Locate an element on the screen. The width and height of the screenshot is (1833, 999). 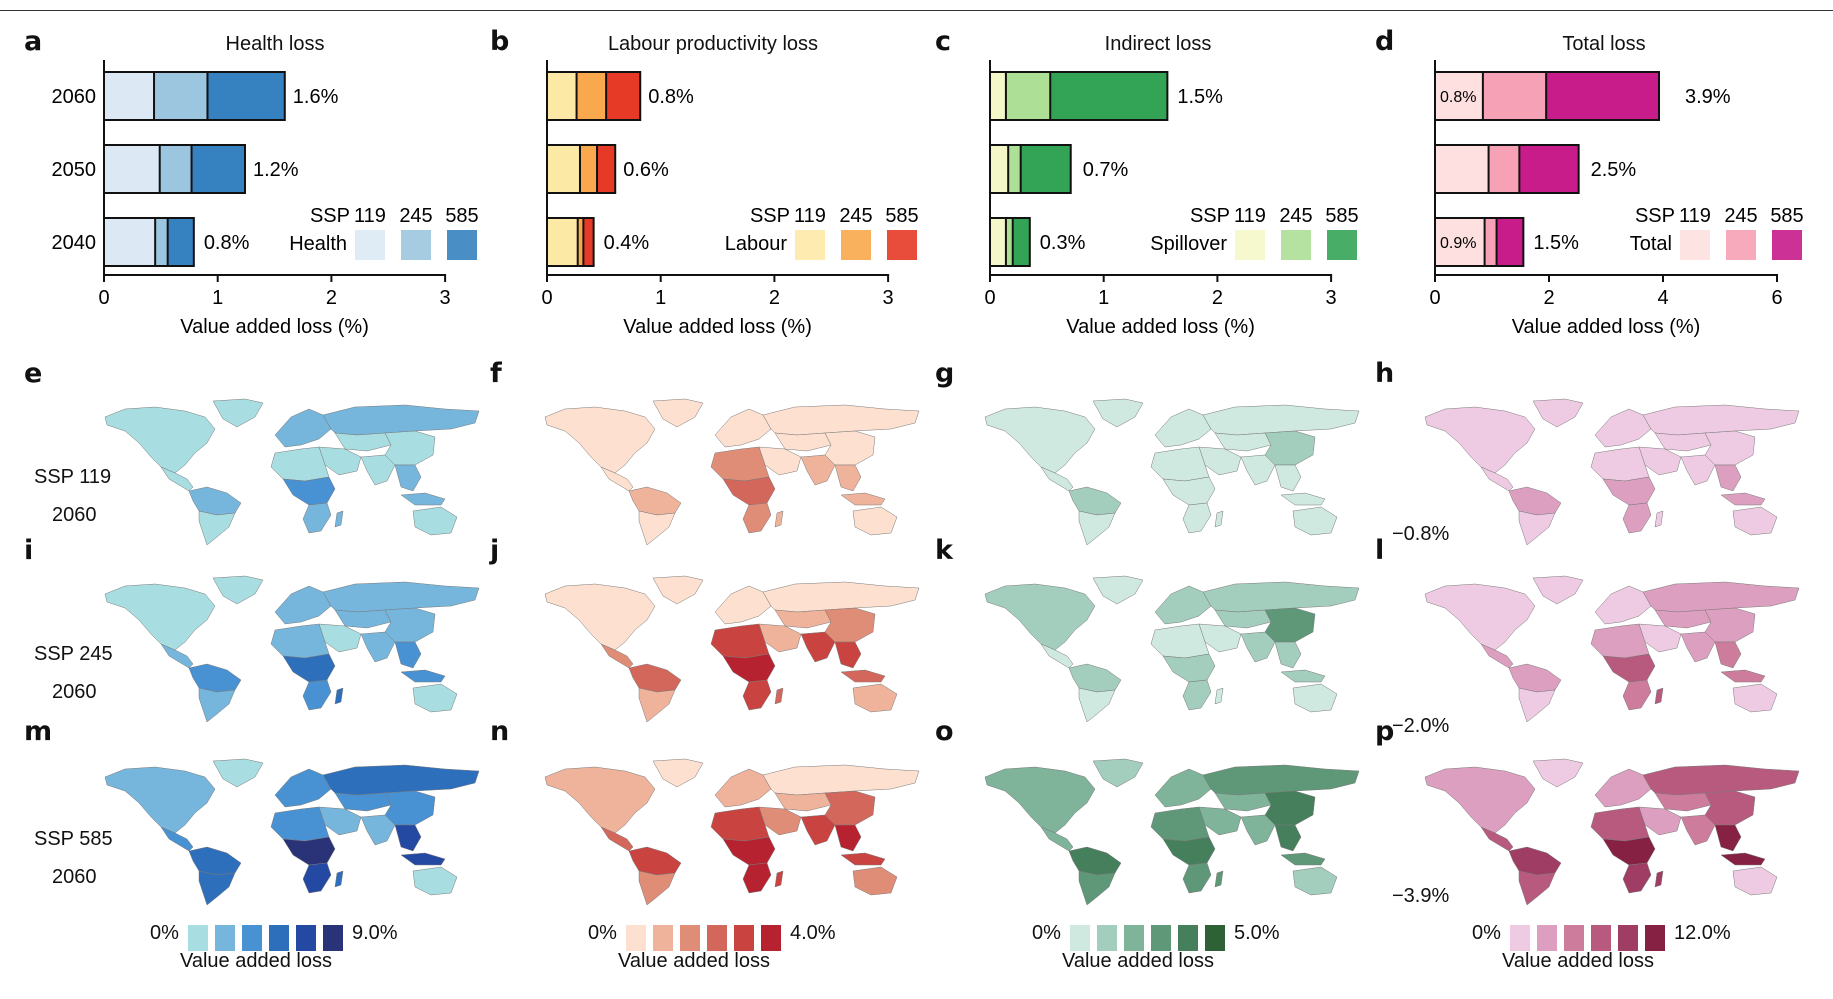
inner-data-label: 0.8% is located at coordinates (1458, 97).